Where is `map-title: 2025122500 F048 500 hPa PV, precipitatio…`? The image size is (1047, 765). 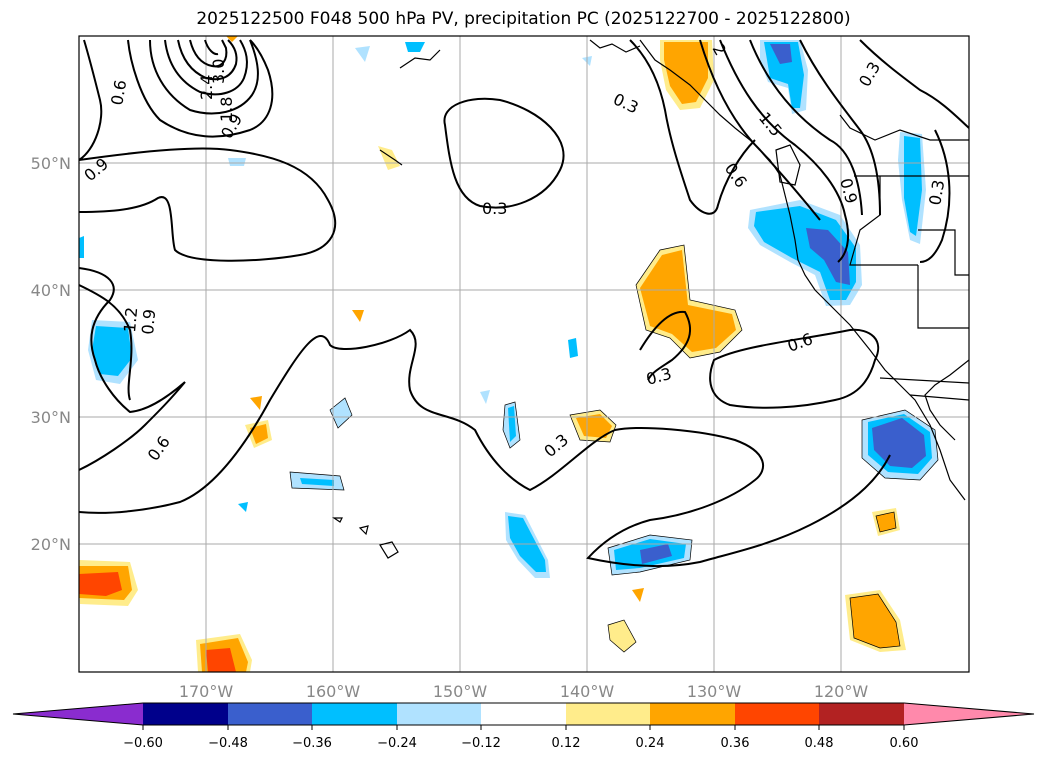
map-title: 2025122500 F048 500 hPa PV, precipitatio… is located at coordinates (523, 19).